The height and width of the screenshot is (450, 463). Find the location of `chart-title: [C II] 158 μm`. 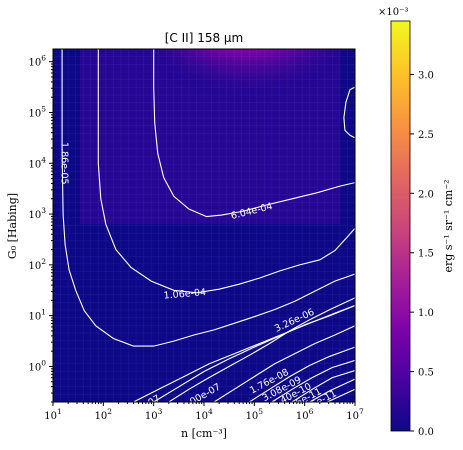

chart-title: [C II] 158 μm is located at coordinates (204, 38).